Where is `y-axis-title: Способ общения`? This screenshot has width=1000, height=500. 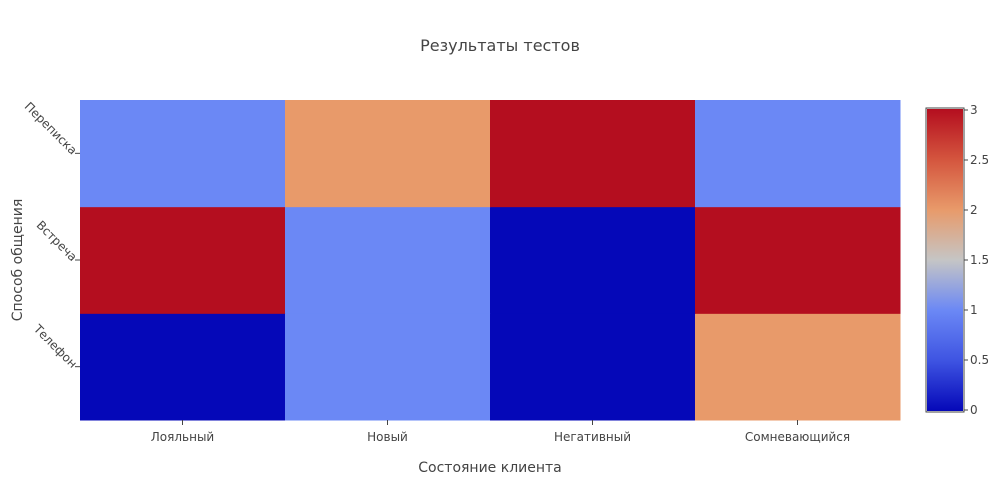 y-axis-title: Способ общения is located at coordinates (18, 260).